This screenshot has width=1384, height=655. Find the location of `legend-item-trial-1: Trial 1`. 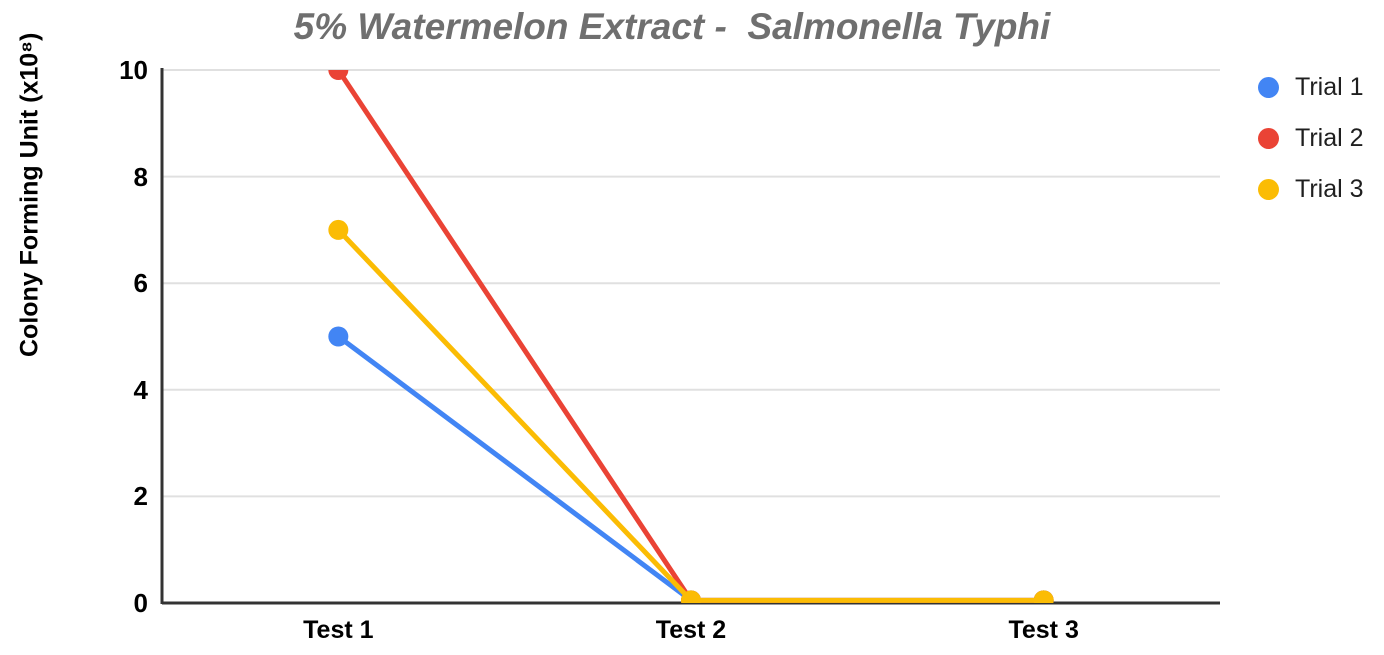

legend-item-trial-1: Trial 1 is located at coordinates (1311, 87).